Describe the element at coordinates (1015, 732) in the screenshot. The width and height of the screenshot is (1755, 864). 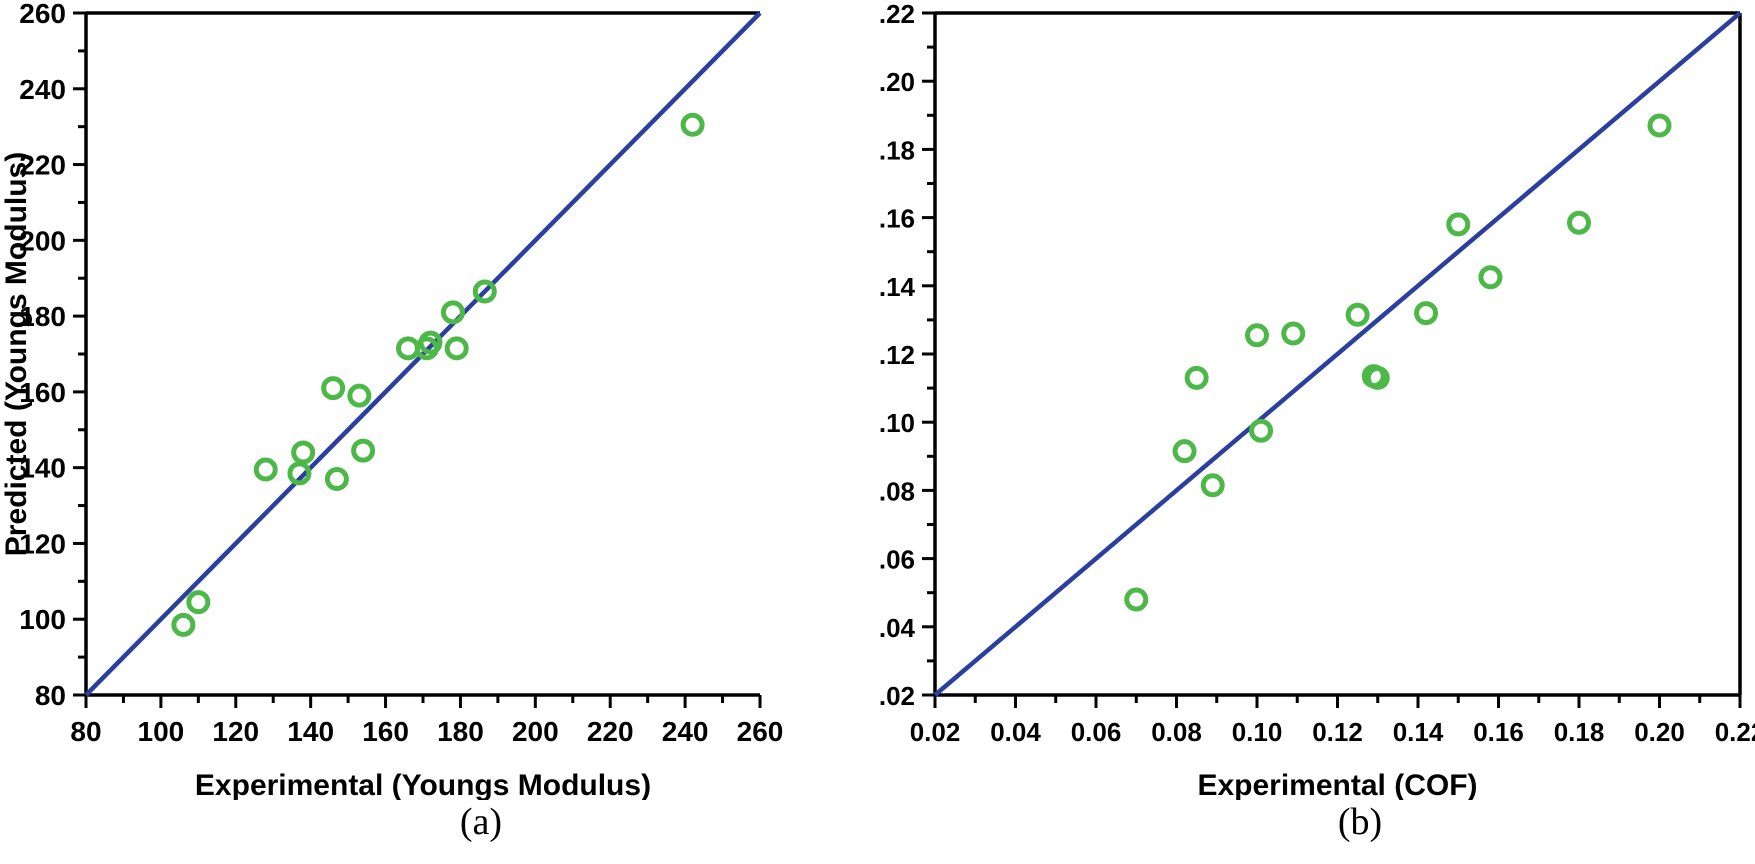
I see `x-tick-label: 0.04` at that location.